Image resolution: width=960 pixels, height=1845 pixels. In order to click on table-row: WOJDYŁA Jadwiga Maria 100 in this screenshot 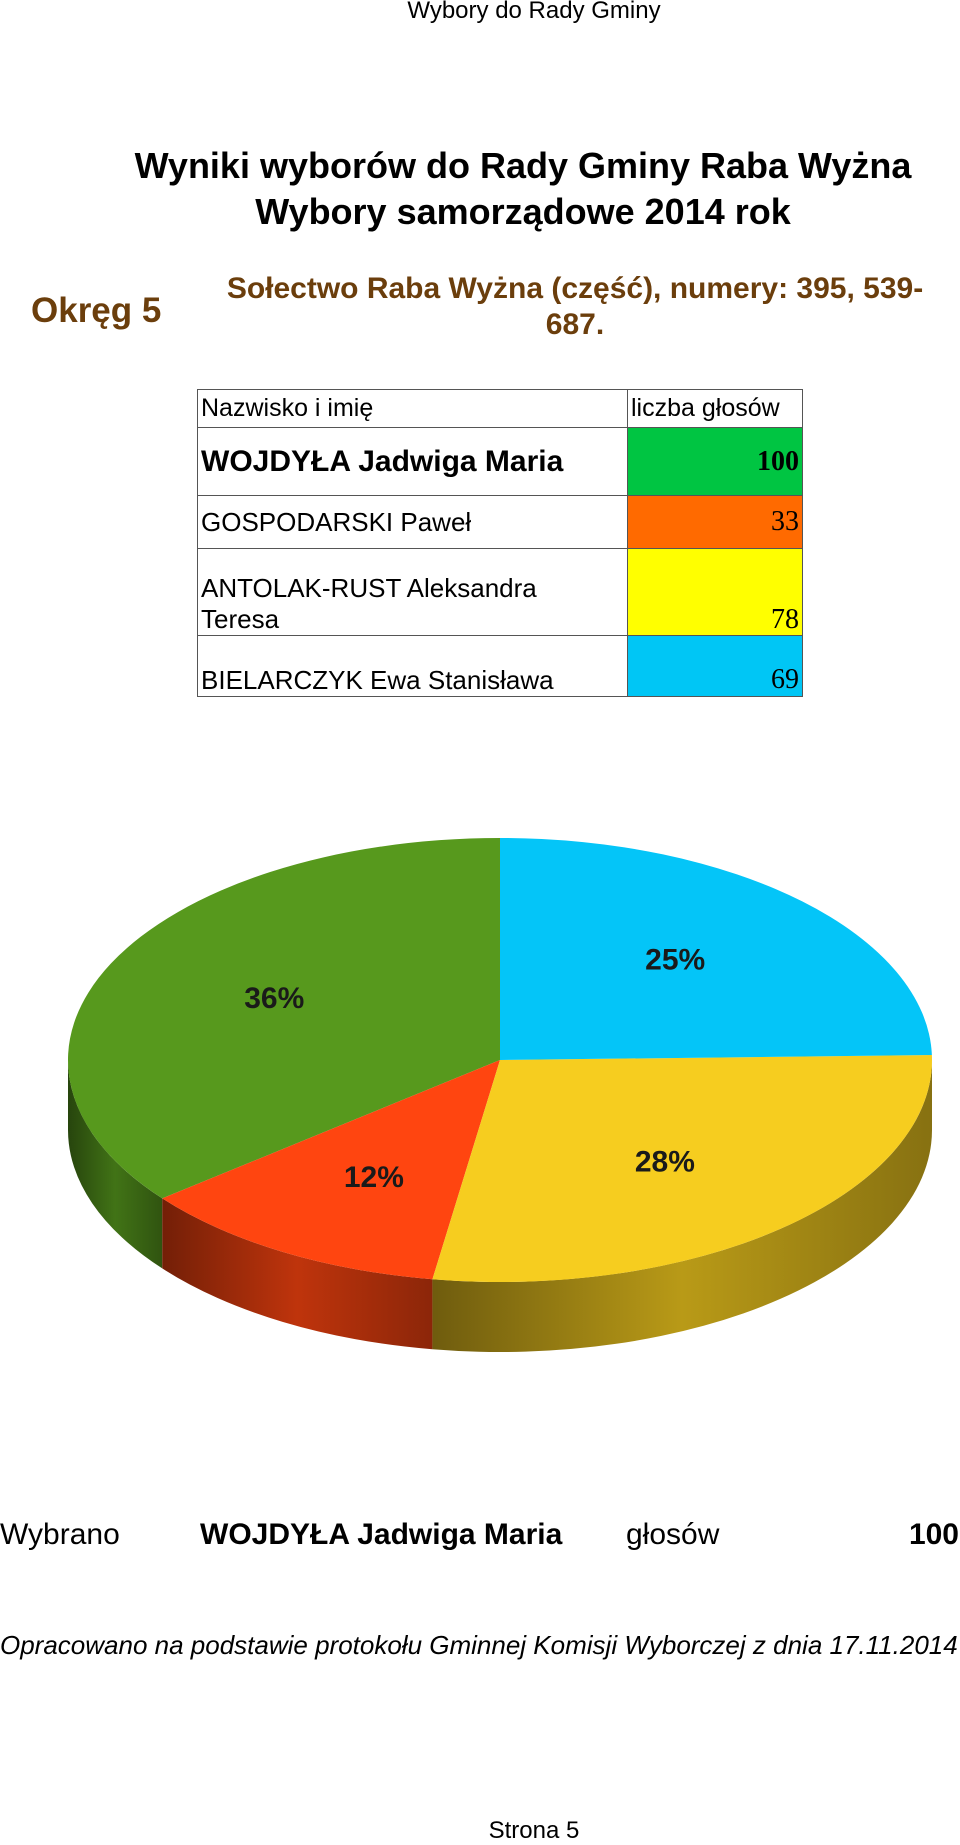, I will do `click(500, 461)`.